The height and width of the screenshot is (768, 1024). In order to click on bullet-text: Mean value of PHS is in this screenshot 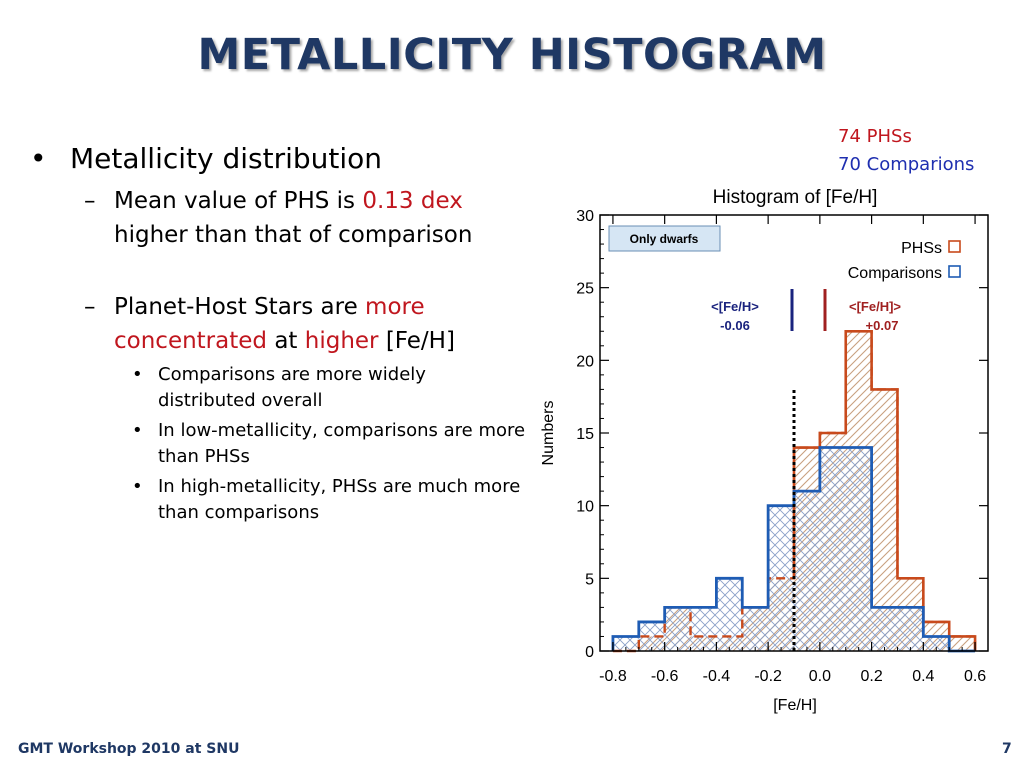, I will do `click(238, 201)`.